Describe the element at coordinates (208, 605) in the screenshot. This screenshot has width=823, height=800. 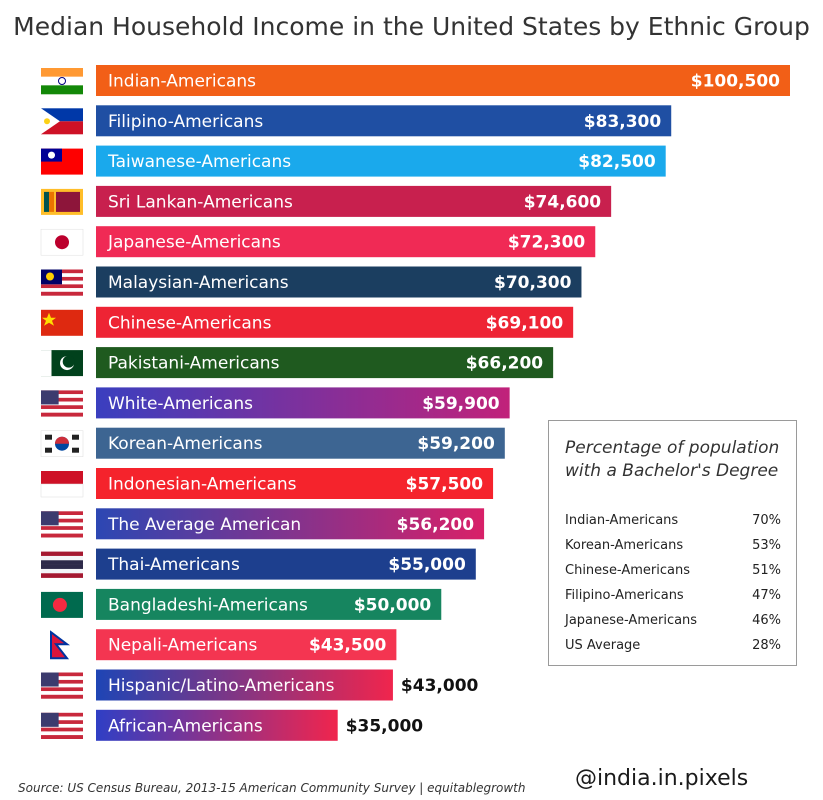
I see `category-label: Bangladeshi-Americans` at that location.